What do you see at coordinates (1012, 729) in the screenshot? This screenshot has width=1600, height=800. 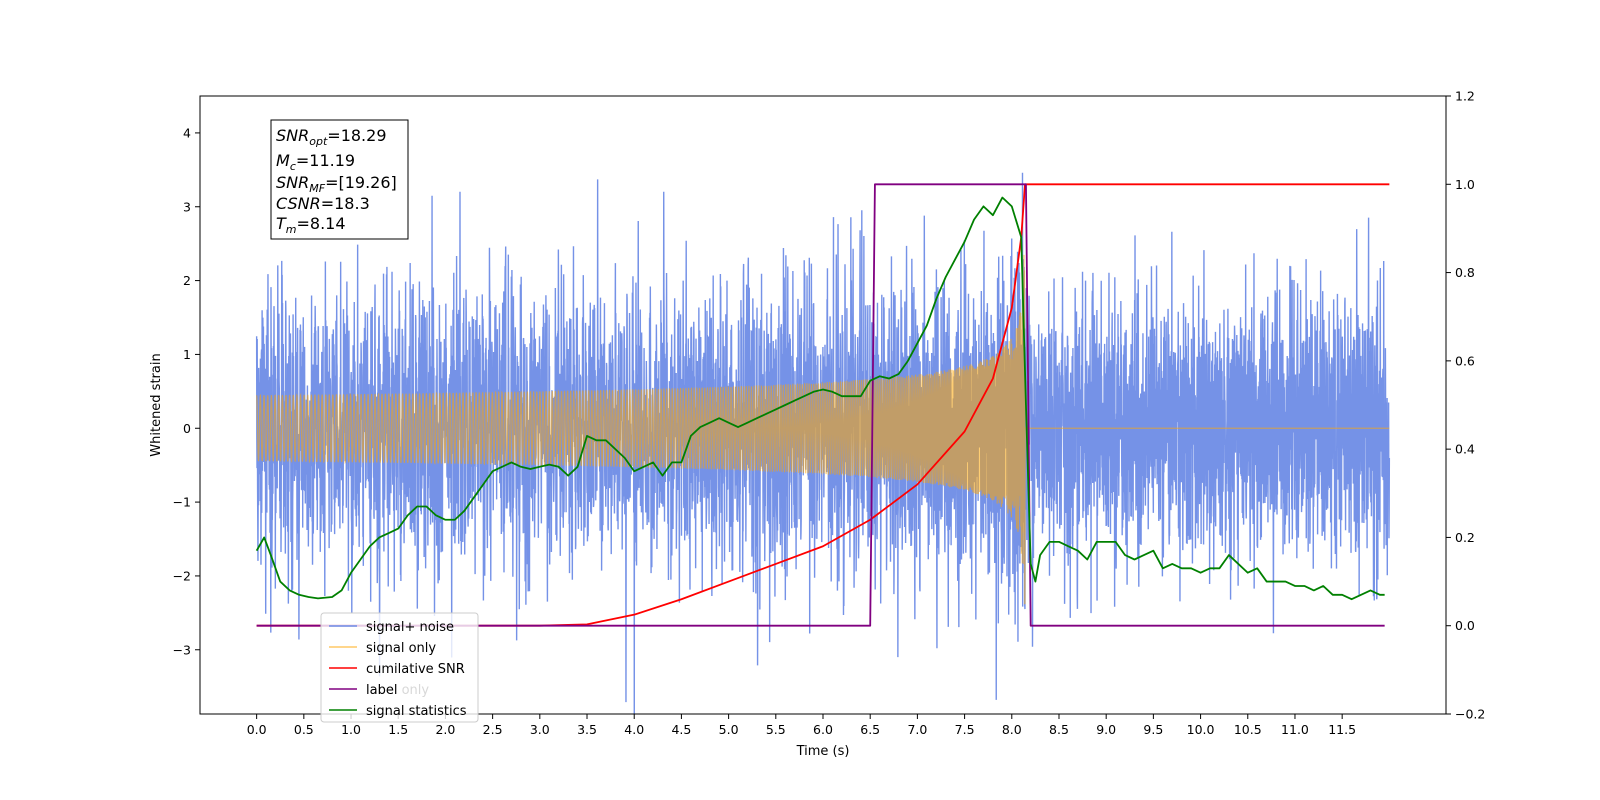 I see `x-tick-label: 8.0` at bounding box center [1012, 729].